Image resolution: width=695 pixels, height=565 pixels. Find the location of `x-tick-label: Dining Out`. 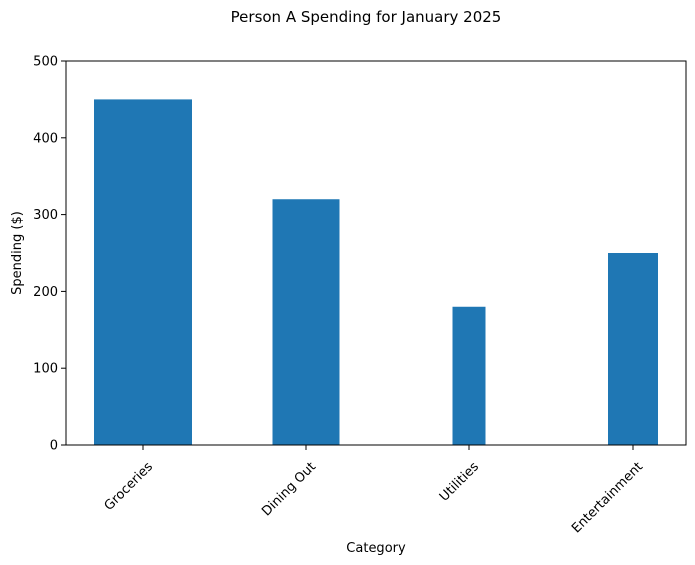

x-tick-label: Dining Out is located at coordinates (289, 489).